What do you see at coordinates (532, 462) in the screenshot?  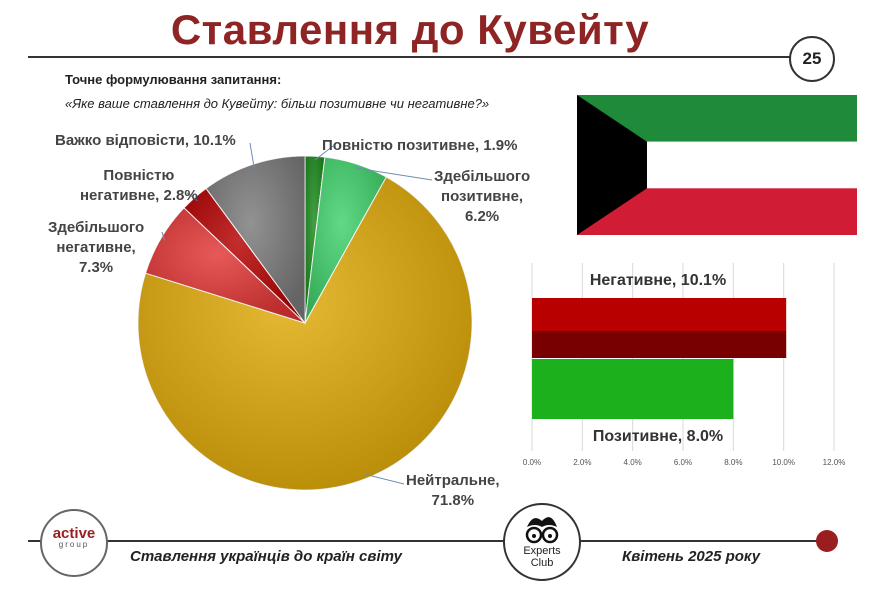 I see `bar-tick-label: 0.0%` at bounding box center [532, 462].